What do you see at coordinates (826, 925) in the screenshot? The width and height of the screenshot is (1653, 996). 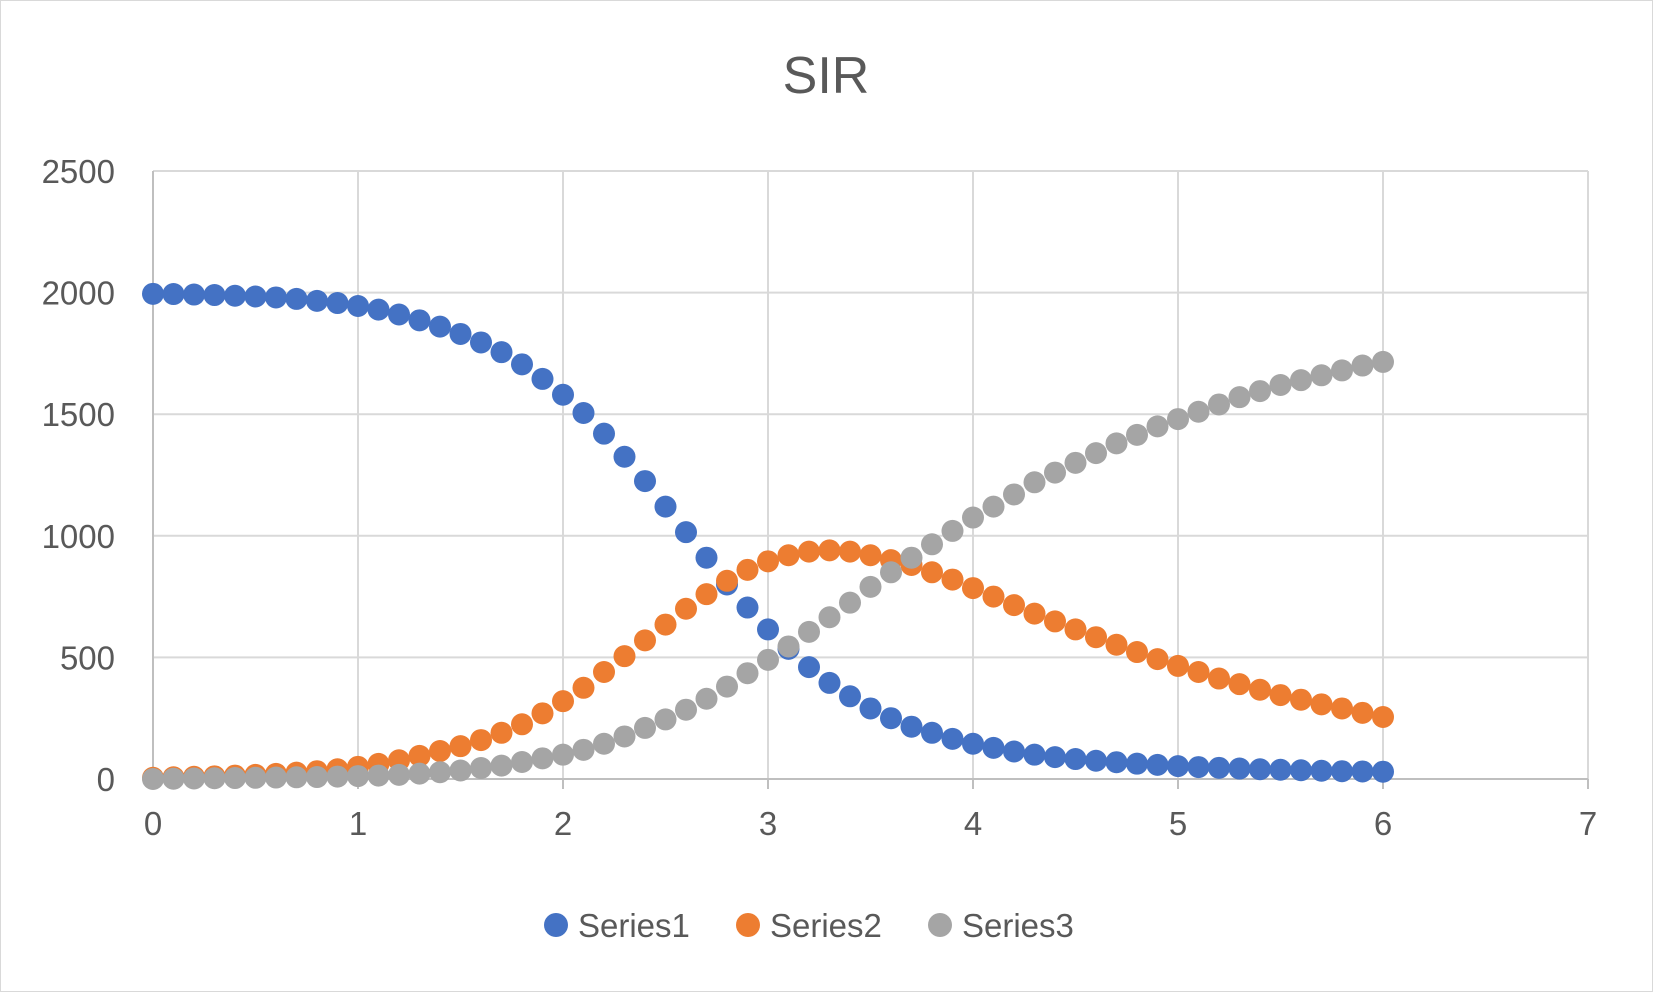 I see `legend-label: Series2` at bounding box center [826, 925].